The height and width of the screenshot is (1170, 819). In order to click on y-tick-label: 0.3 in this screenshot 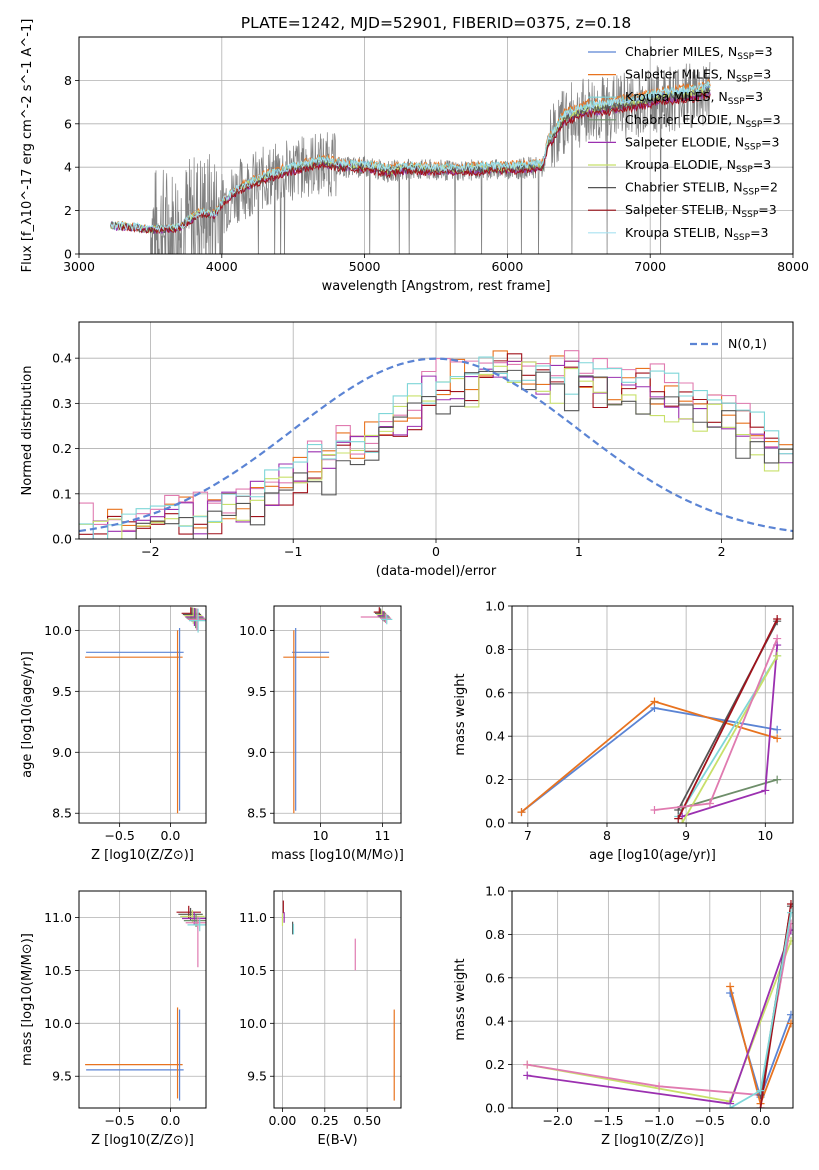, I will do `click(62, 403)`.